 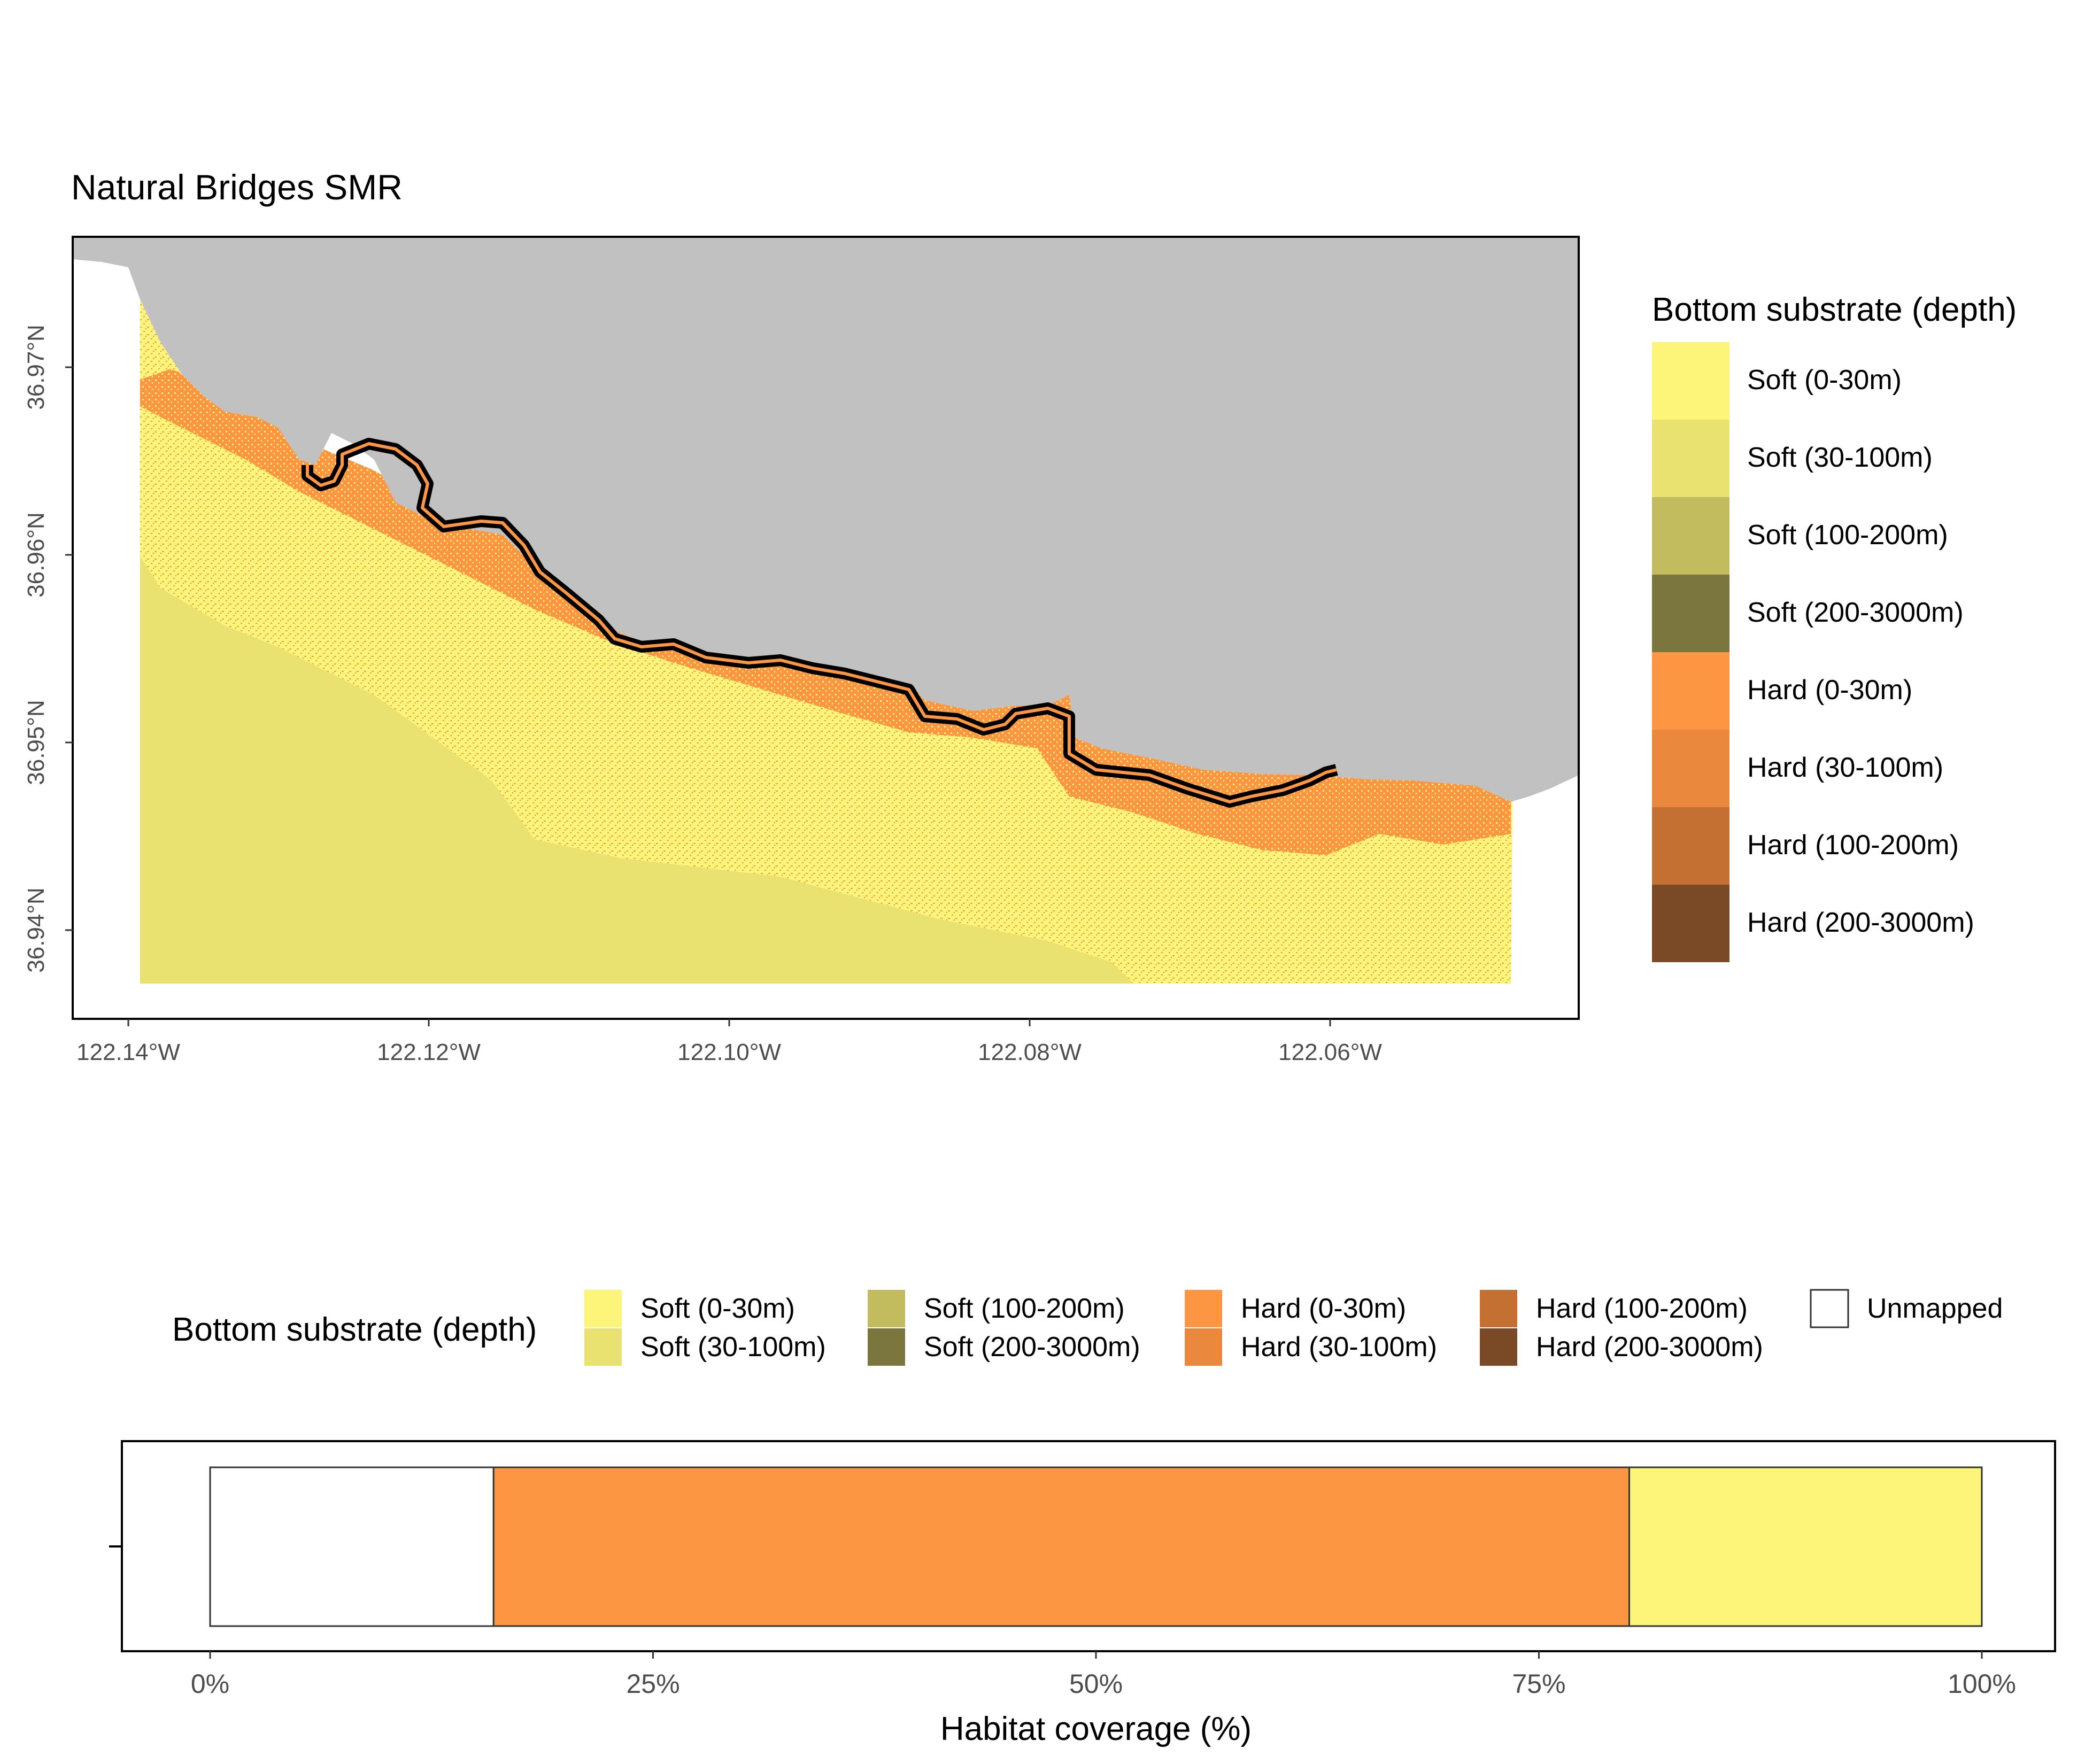 What do you see at coordinates (729, 1052) in the screenshot?
I see `map-x-tick-label: 122.10°W` at bounding box center [729, 1052].